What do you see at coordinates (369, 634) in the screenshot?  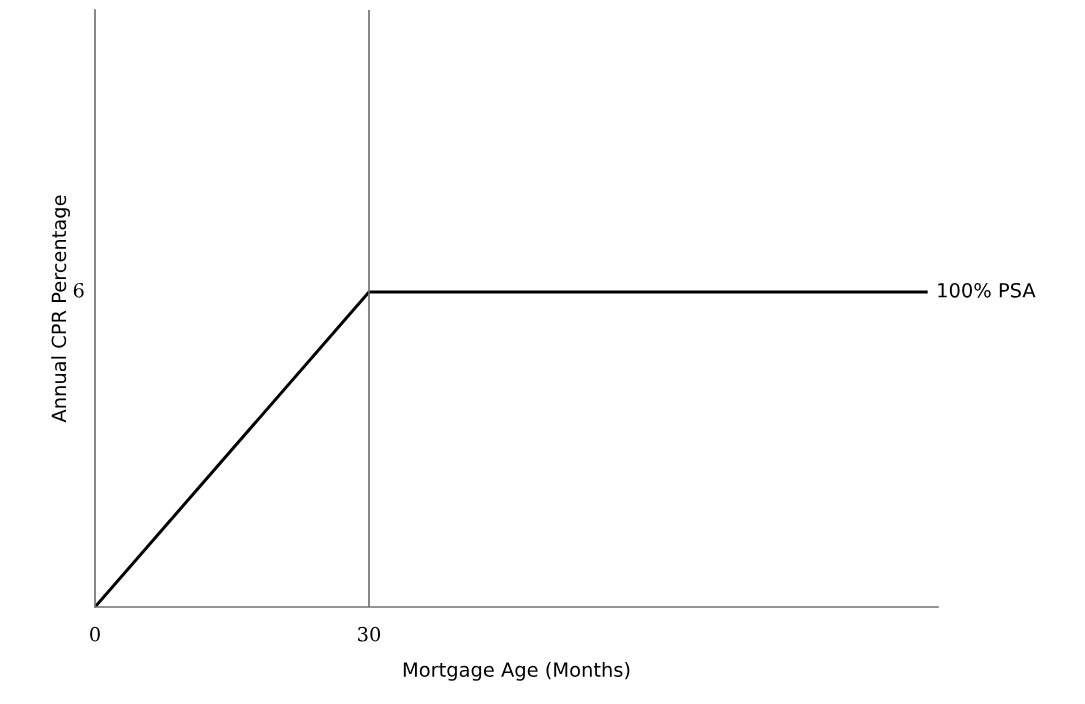 I see `x-tick-label: 30` at bounding box center [369, 634].